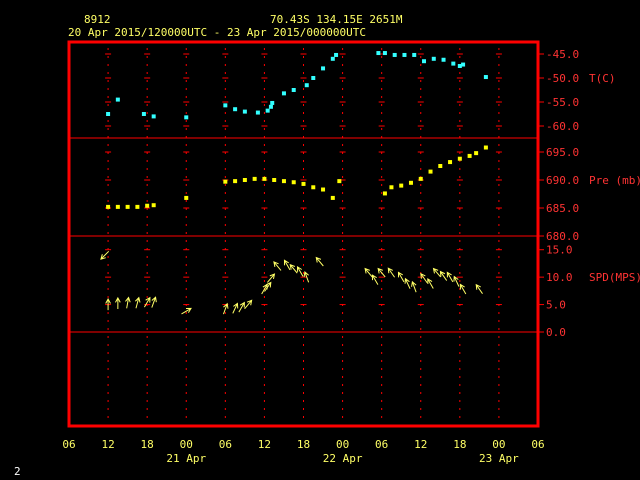 The image size is (640, 480). I want to click on y-tick-label: 0.0, so click(556, 332).